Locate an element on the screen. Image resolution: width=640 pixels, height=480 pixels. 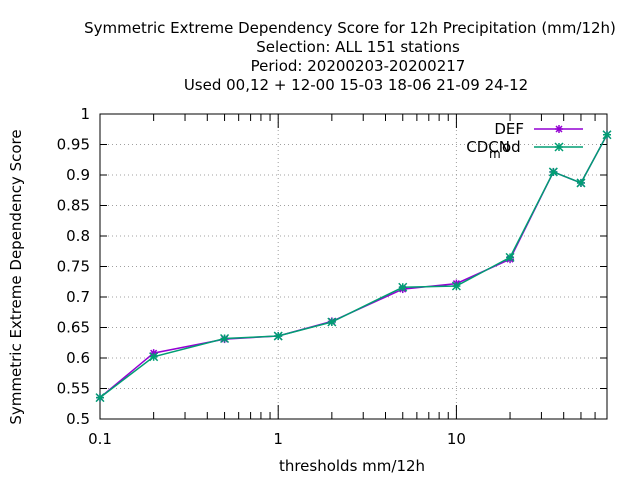
svg-text: CDCN is located at coordinates (488, 147).